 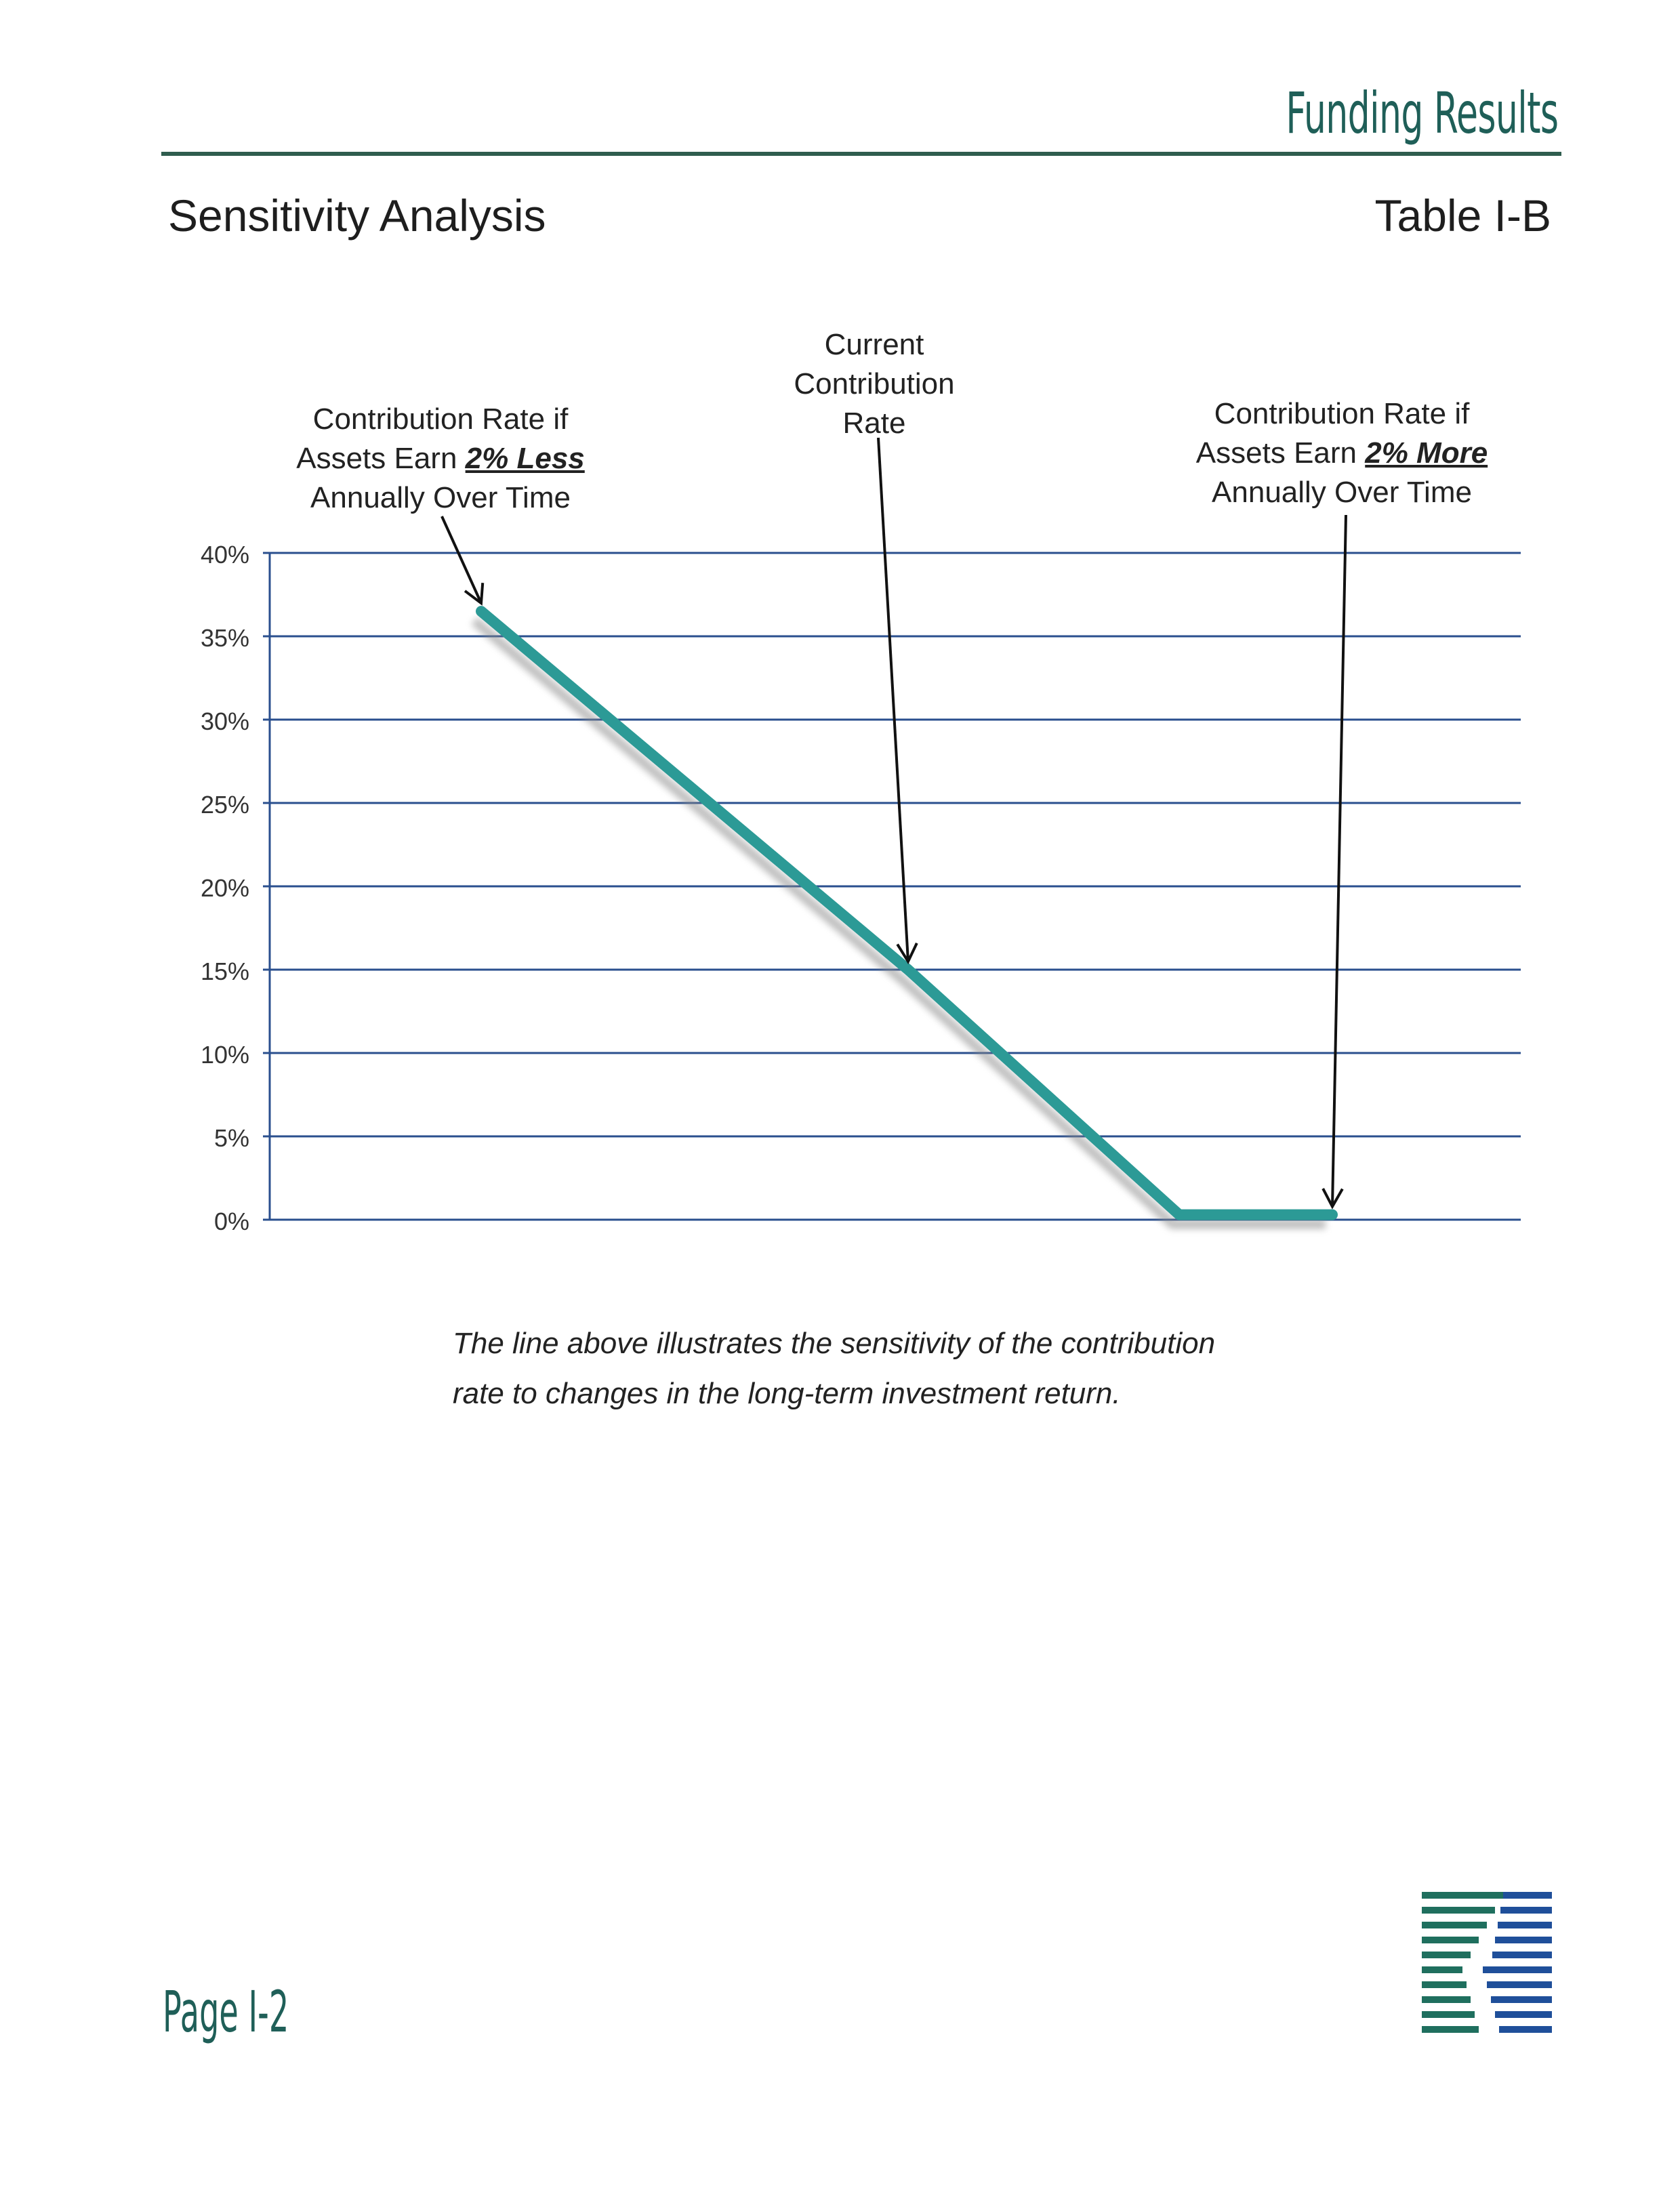 What do you see at coordinates (226, 2012) in the screenshot?
I see `page-number: Page I-2` at bounding box center [226, 2012].